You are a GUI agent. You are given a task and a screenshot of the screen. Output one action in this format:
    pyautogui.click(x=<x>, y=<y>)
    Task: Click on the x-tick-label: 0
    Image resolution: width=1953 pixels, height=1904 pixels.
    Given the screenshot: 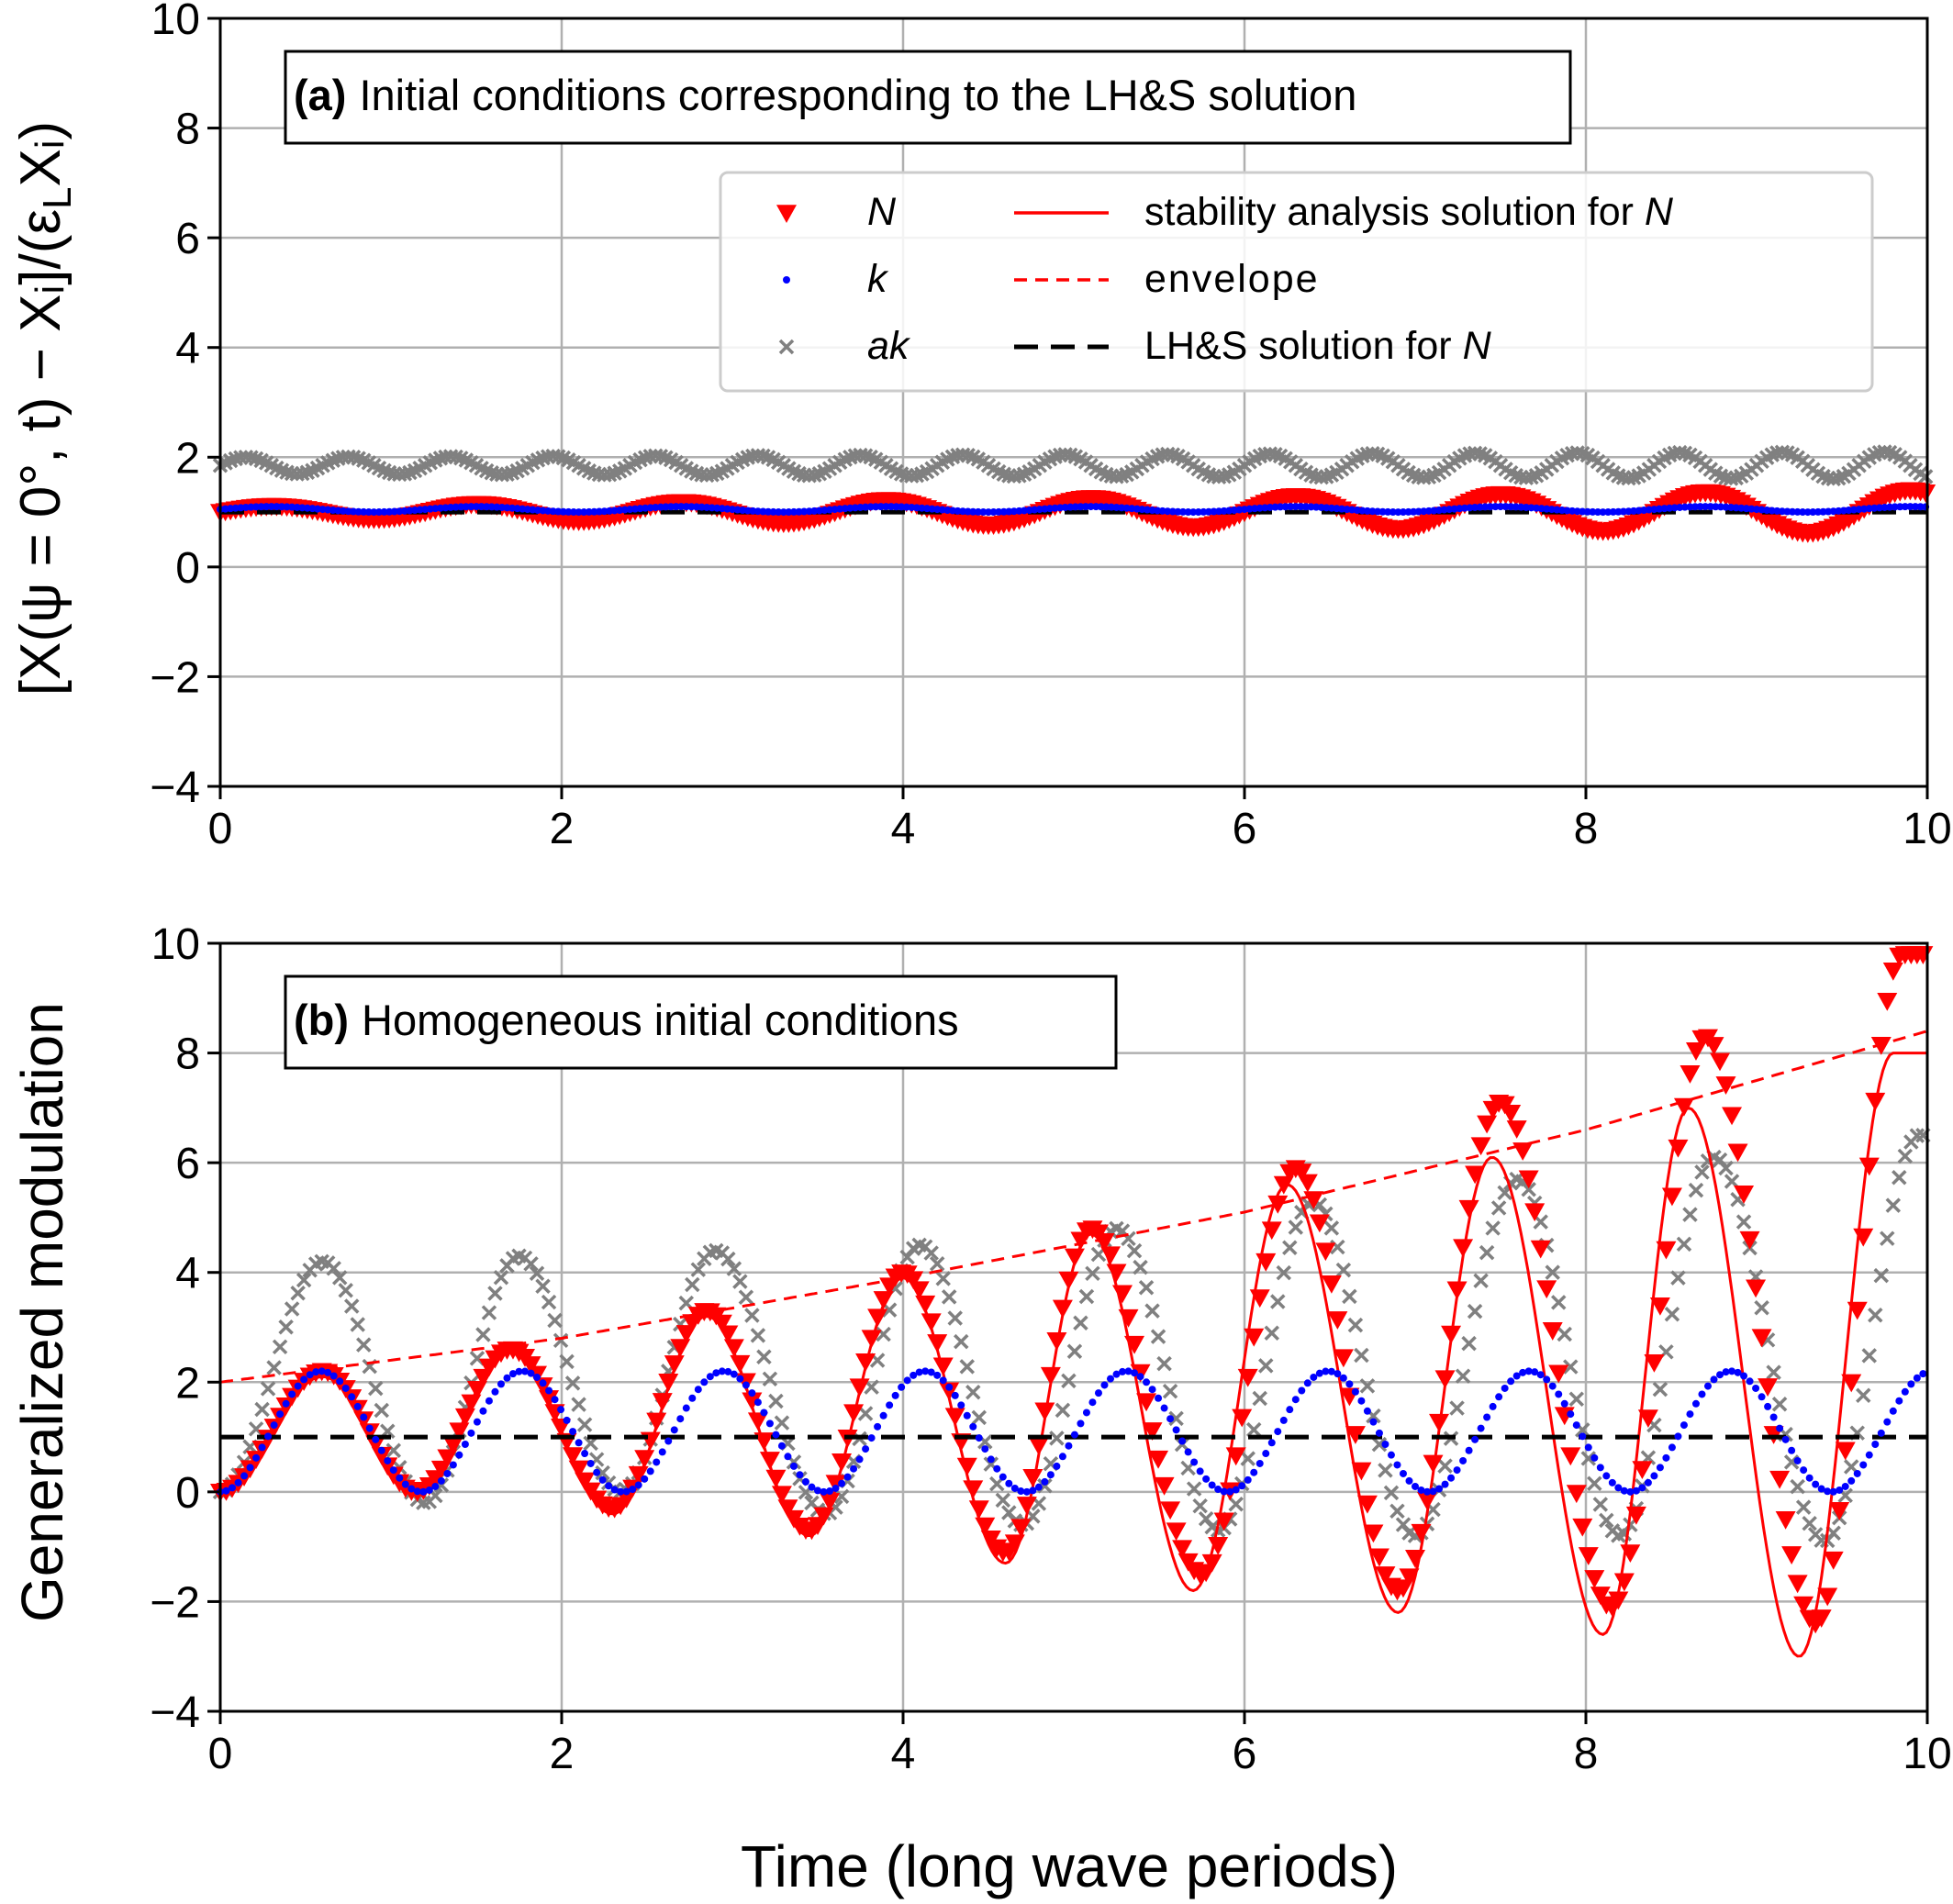 What is the action you would take?
    pyautogui.click(x=221, y=1754)
    